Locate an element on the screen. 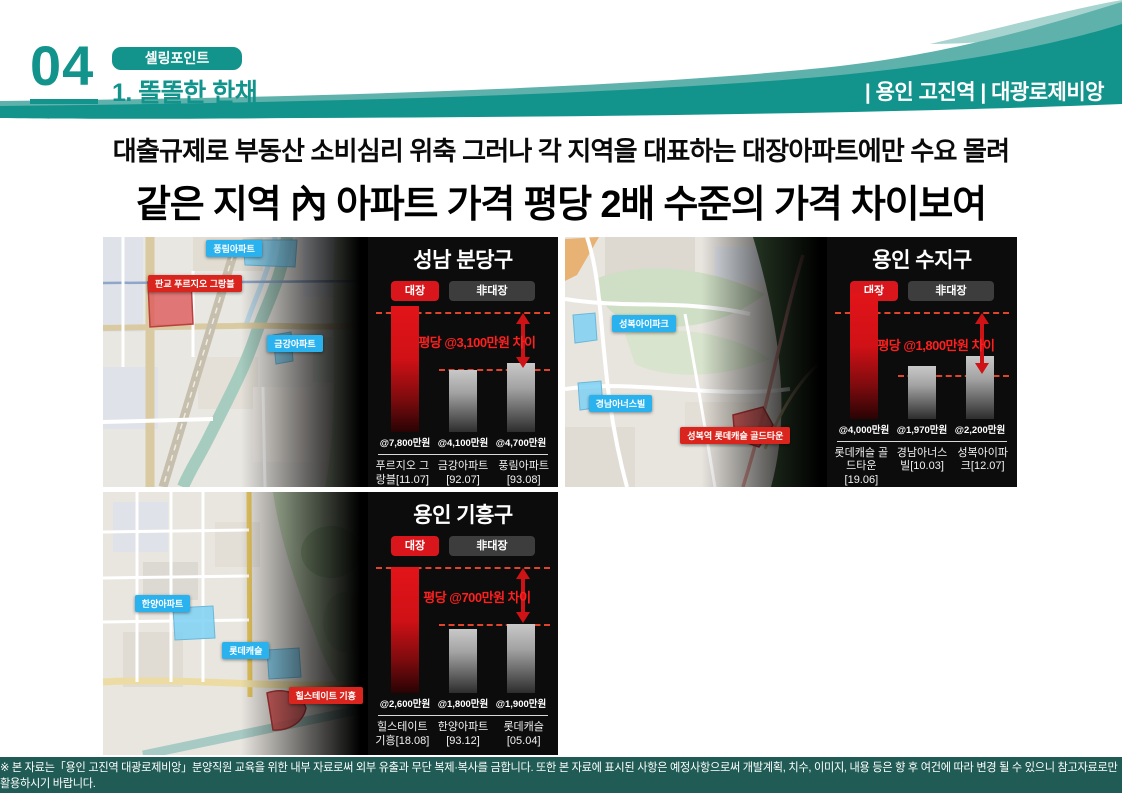  map-label-gyeongnam: 경남아너스빌 is located at coordinates (620, 403).